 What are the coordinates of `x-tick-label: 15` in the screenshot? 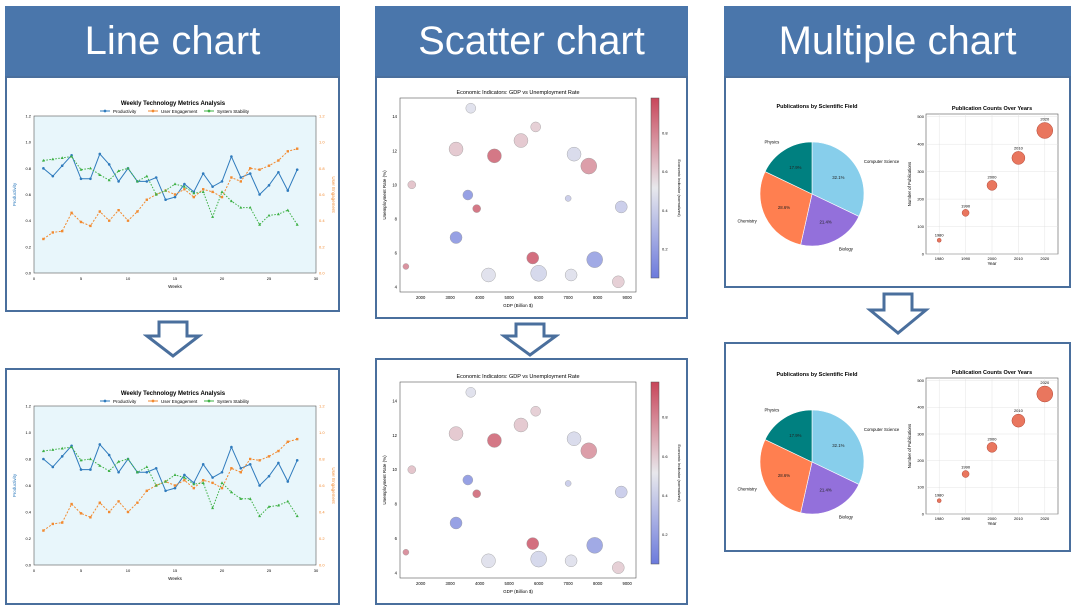 It's located at (175, 278).